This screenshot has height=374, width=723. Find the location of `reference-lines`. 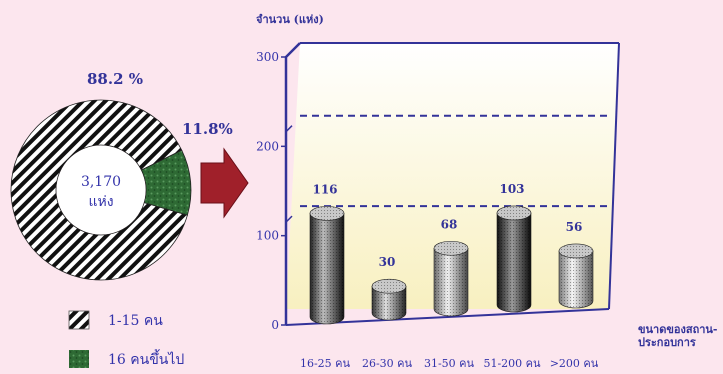

reference-lines is located at coordinates (448, 168).